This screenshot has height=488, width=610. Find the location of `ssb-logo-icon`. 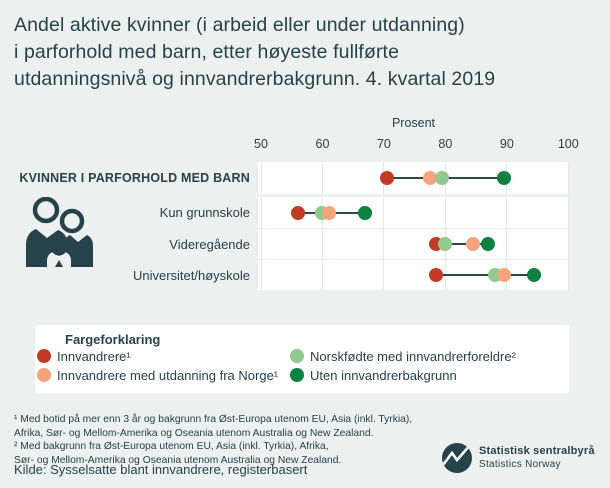

ssb-logo-icon is located at coordinates (457, 458).